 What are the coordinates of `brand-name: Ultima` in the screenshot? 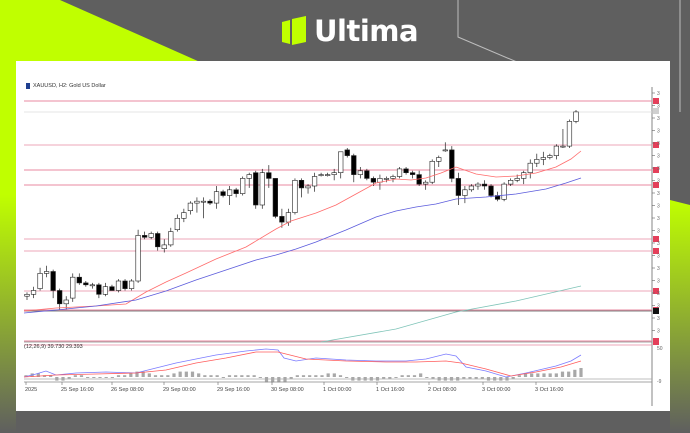 It's located at (366, 31).